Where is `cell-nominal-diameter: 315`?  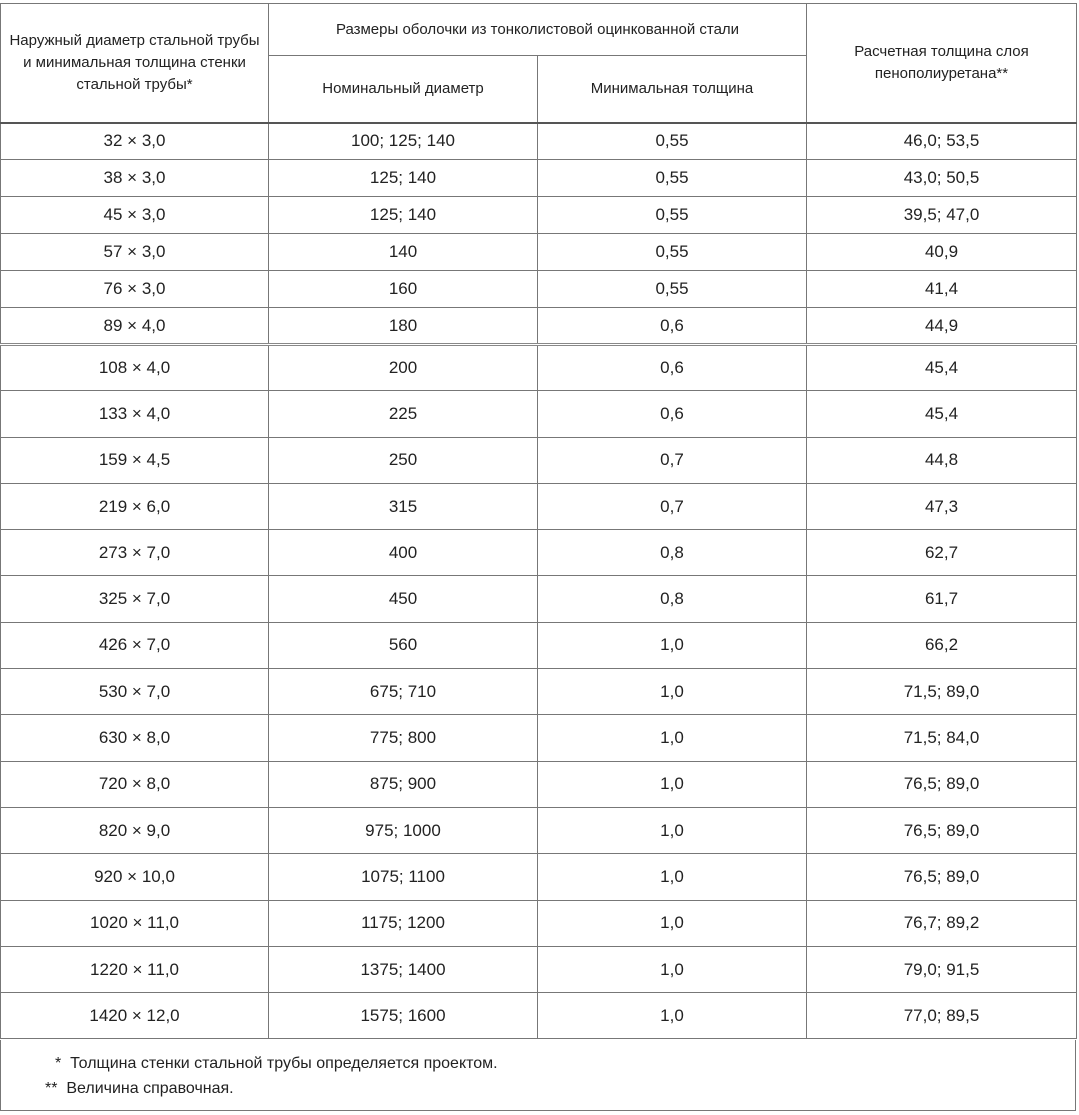
cell-nominal-diameter: 315 is located at coordinates (403, 506).